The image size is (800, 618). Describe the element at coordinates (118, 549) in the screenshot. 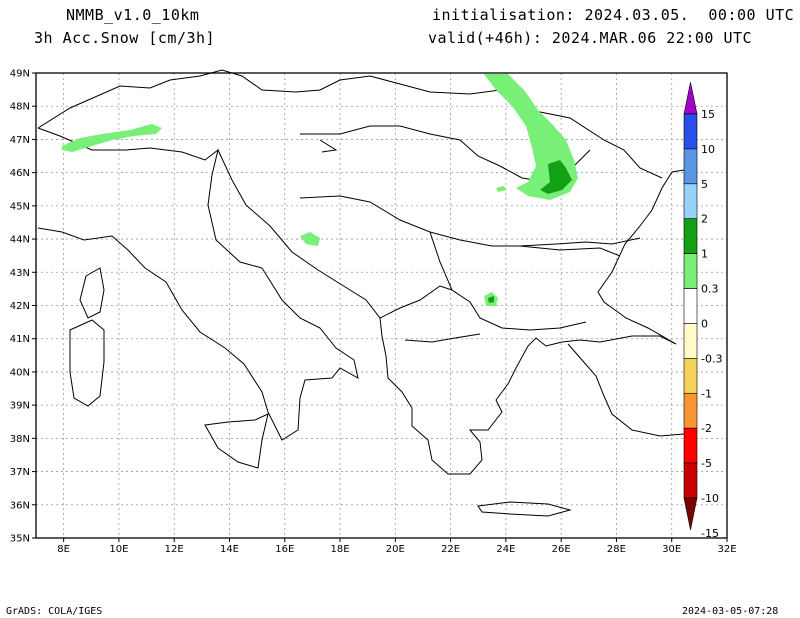

I see `lon-label: 10E` at that location.